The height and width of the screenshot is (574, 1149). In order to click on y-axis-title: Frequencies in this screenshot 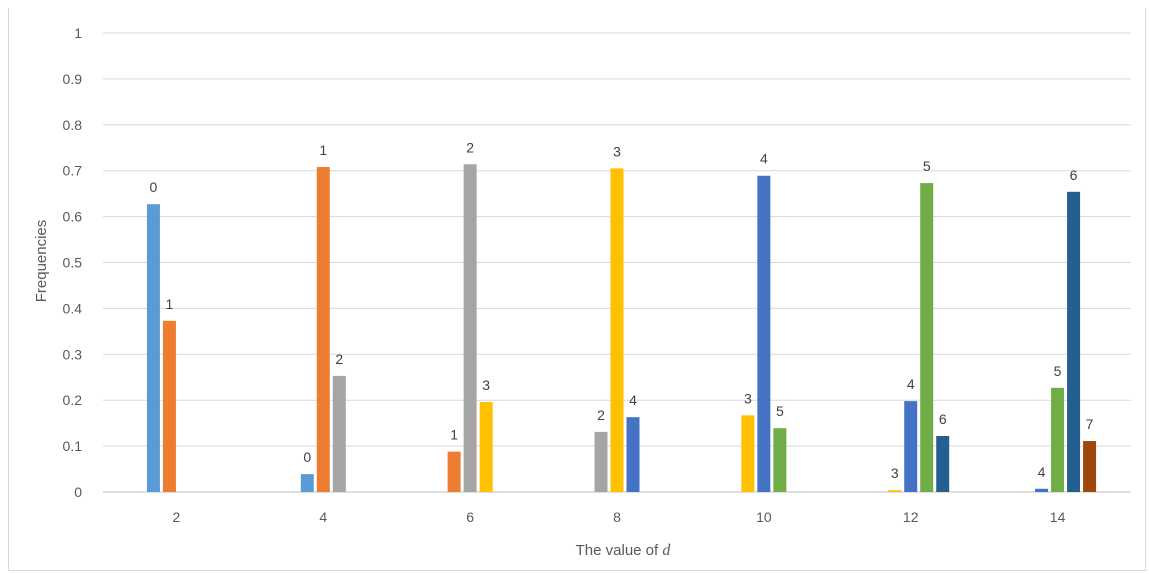, I will do `click(41, 261)`.